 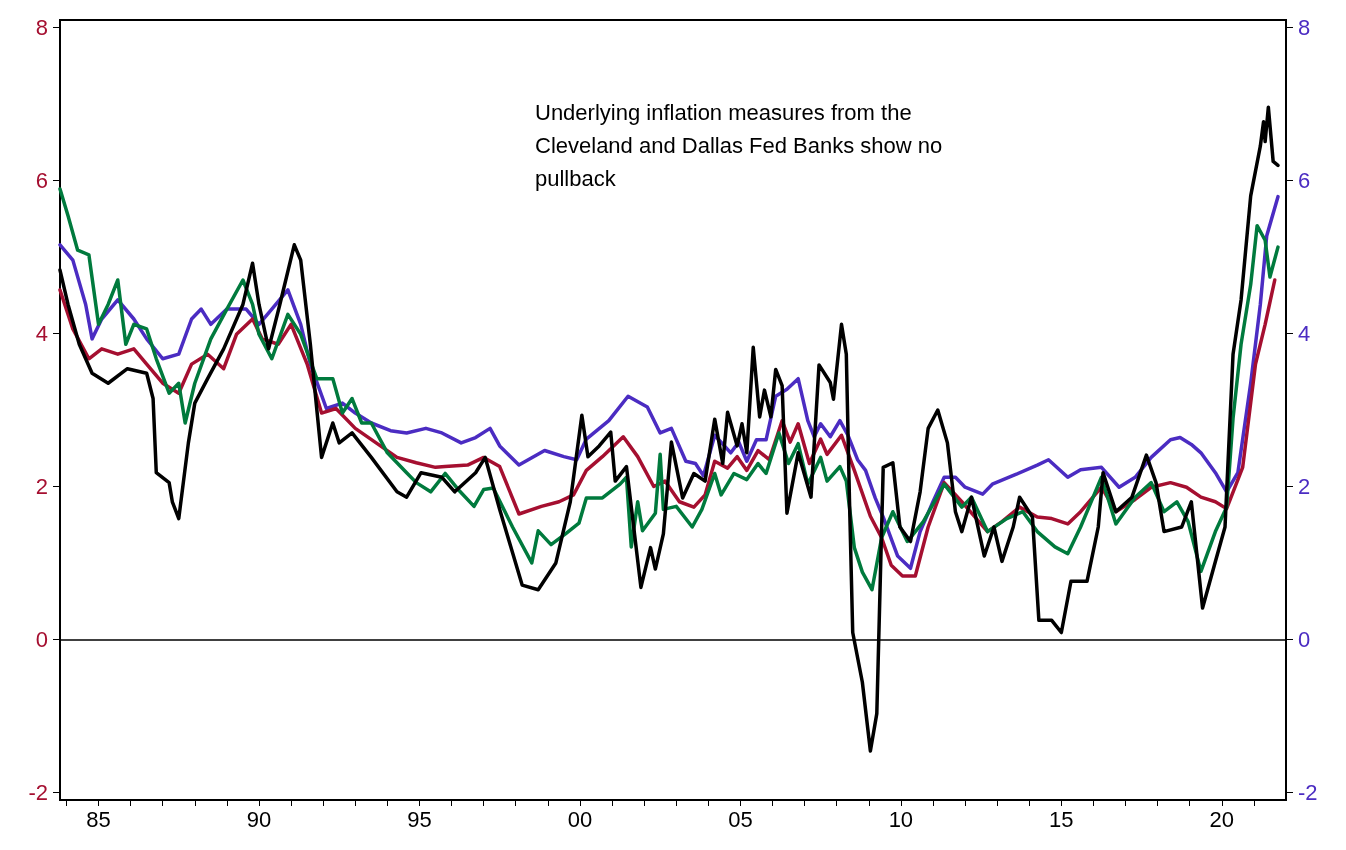 I want to click on y-tick-label: 0, so click(x=41, y=639).